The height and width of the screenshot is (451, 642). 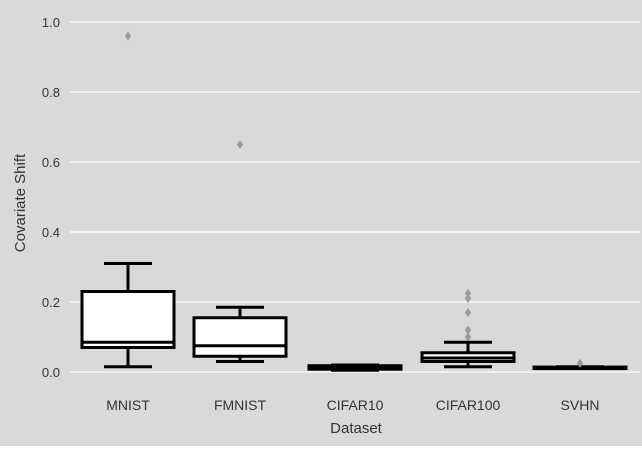 I want to click on x-axis-label: Dataset, so click(x=356, y=428).